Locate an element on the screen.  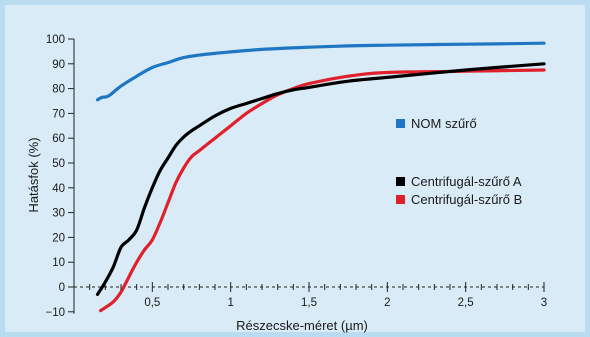
y-tick-label: 60 is located at coordinates (58, 139).